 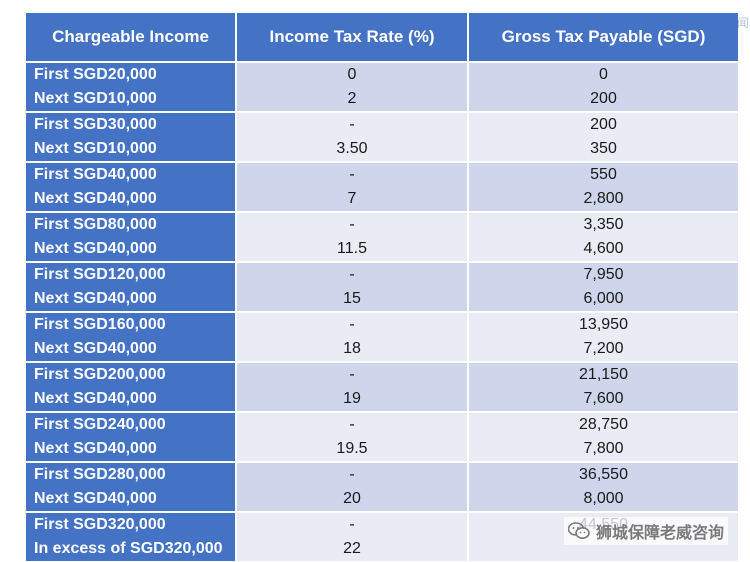 I want to click on tax-cell: 4,600, so click(x=603, y=249).